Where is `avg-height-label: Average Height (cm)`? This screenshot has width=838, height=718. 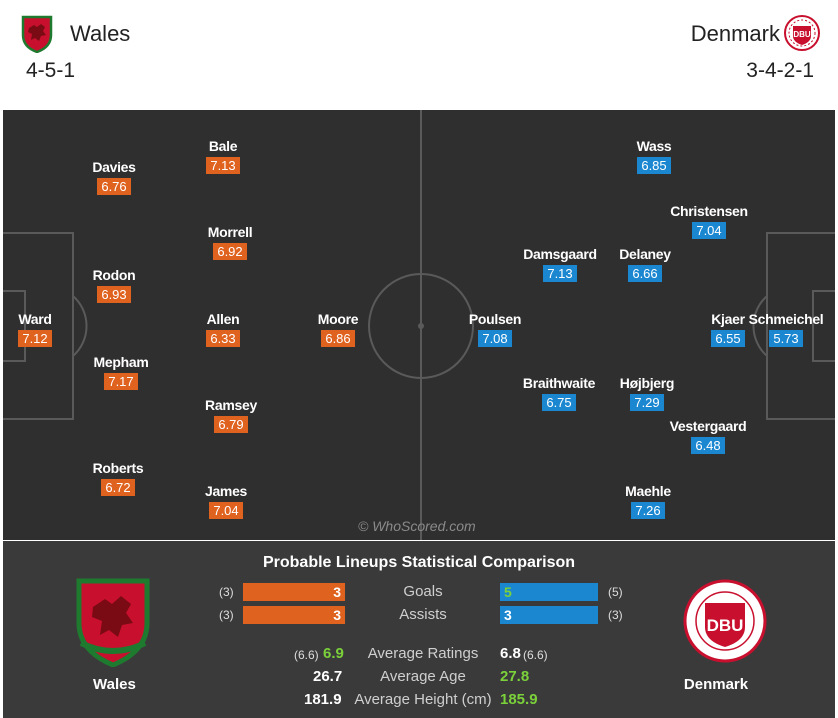
avg-height-label: Average Height (cm) is located at coordinates (423, 699).